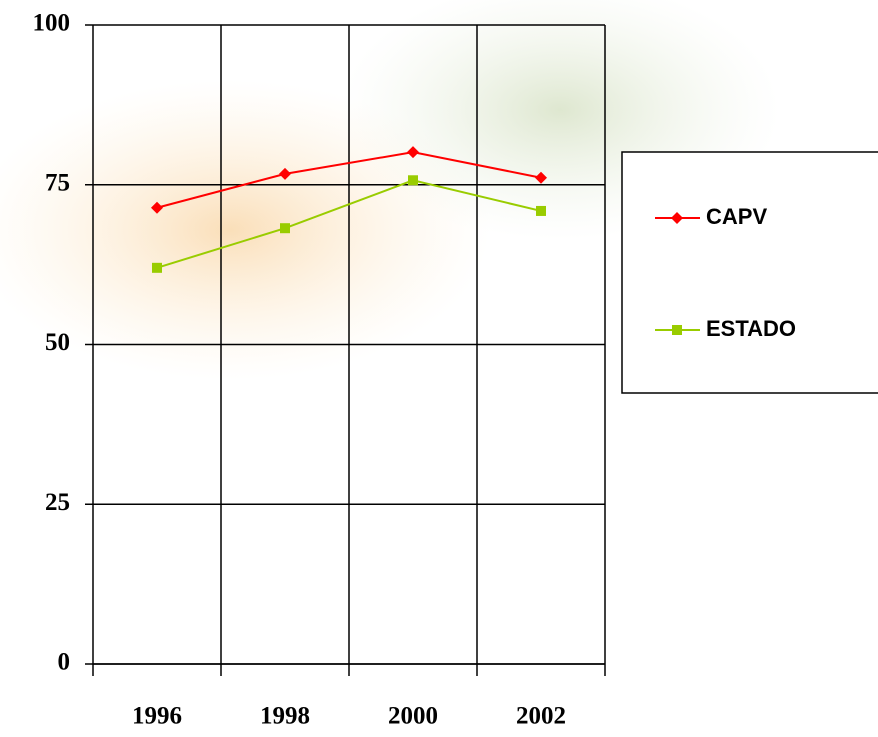 This screenshot has height=737, width=878. I want to click on y-tick-label: 50, so click(57, 342).